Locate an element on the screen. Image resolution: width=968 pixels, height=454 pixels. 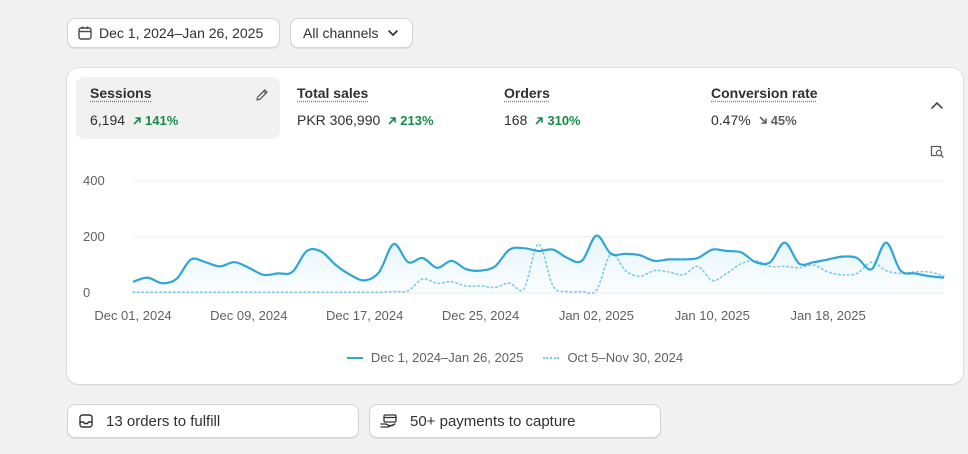
orders-to-fulfill-label: 13 orders to fulfill is located at coordinates (163, 421).